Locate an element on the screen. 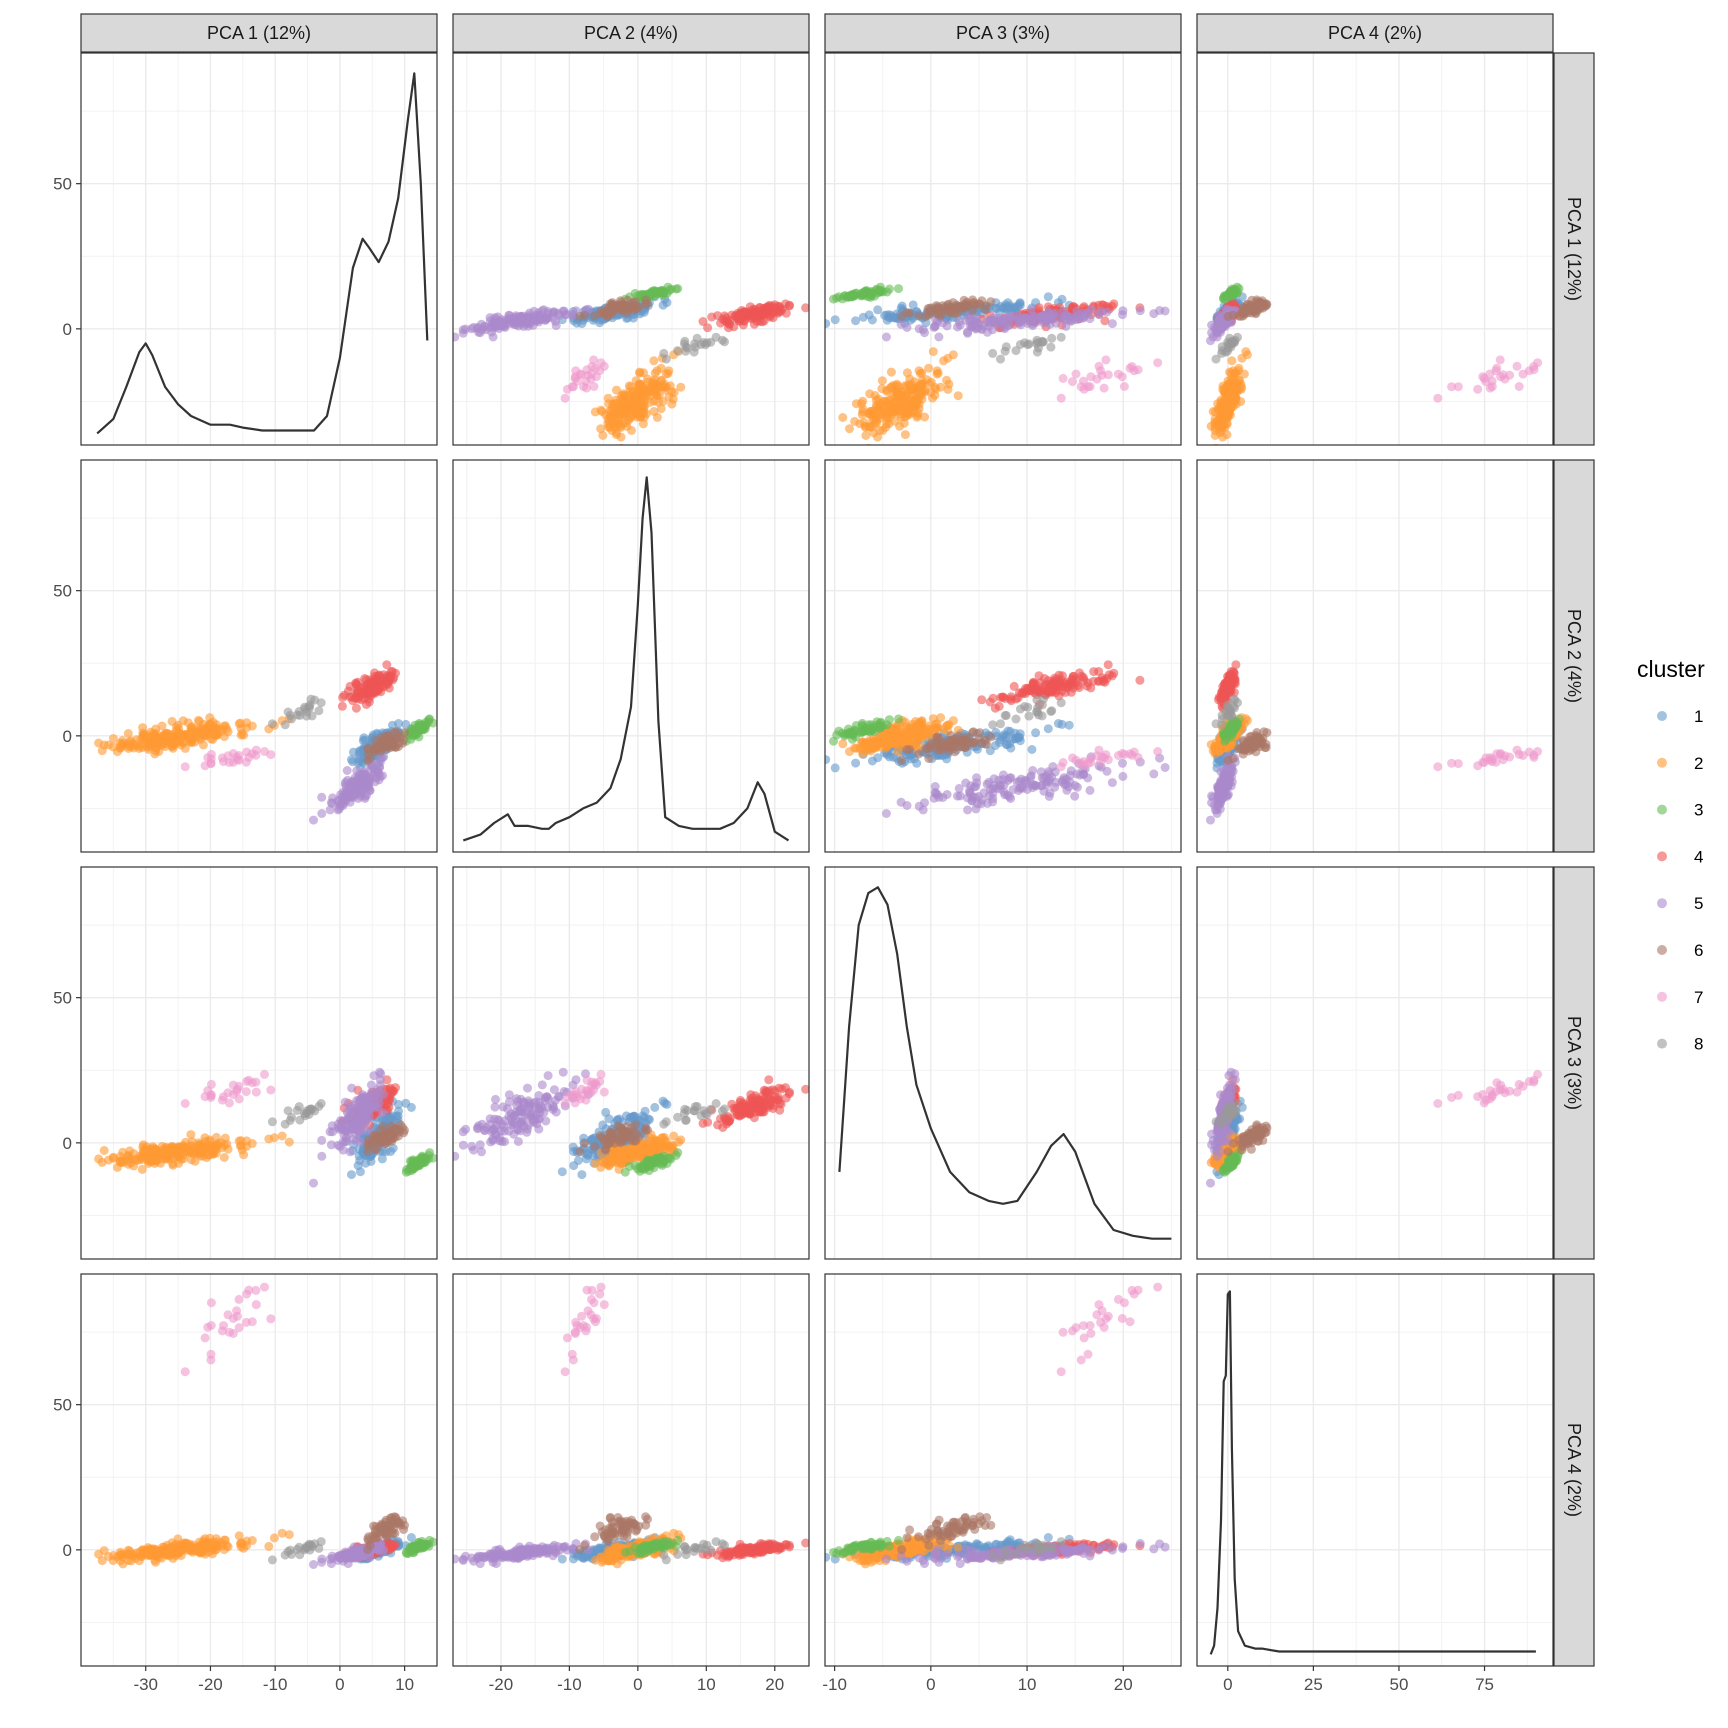  panel-r1-c4 is located at coordinates (1375, 249).